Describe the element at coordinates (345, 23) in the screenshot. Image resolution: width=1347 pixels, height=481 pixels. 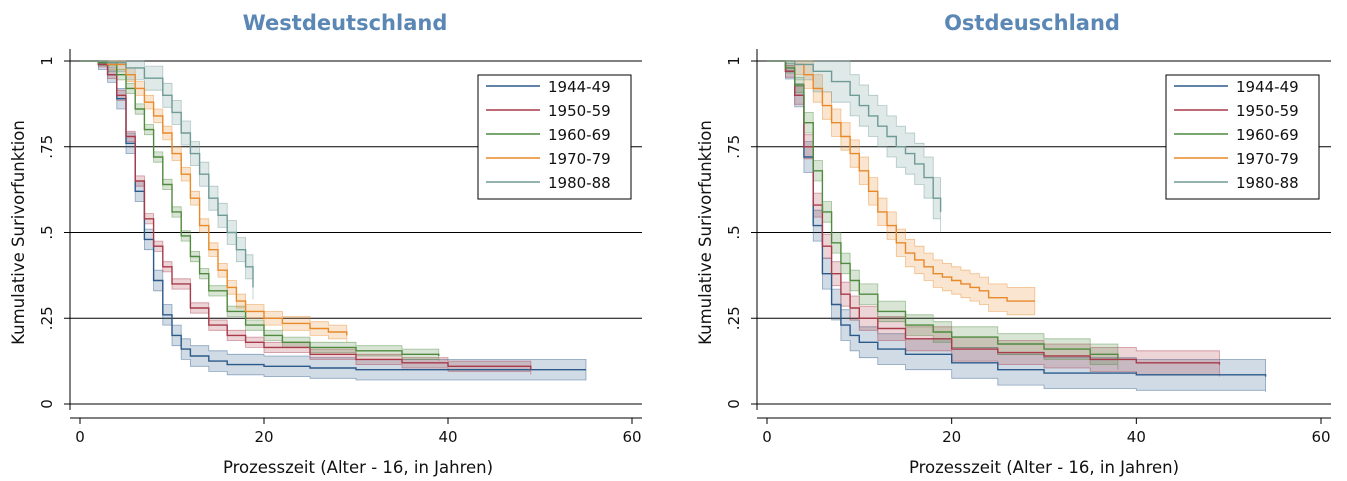
I see `chart-title: Westdeutschland` at that location.